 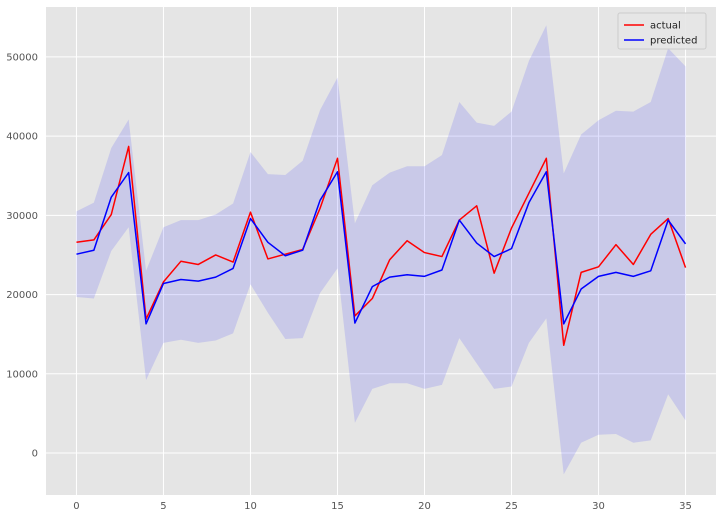 I want to click on y-tick-label: 20000, so click(x=22, y=295).